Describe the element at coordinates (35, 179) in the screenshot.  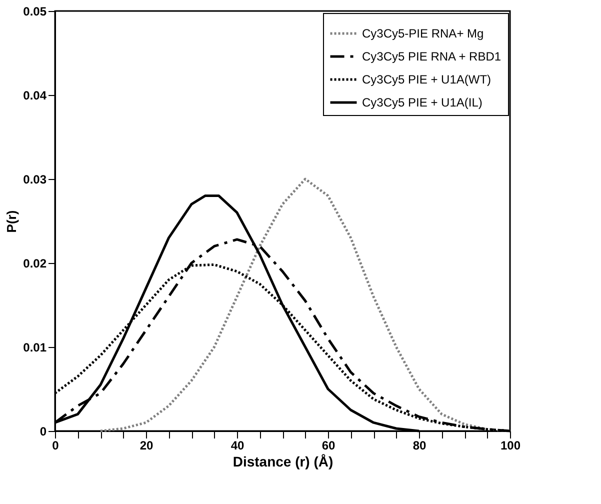
I see `y-tick-label: 0.03` at that location.